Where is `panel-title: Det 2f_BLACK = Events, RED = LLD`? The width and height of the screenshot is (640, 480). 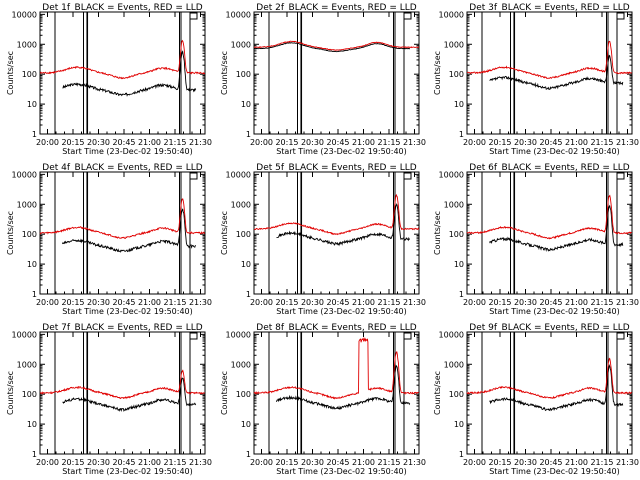
panel-title: Det 2f_BLACK = Events, RED = LLD is located at coordinates (336, 8).